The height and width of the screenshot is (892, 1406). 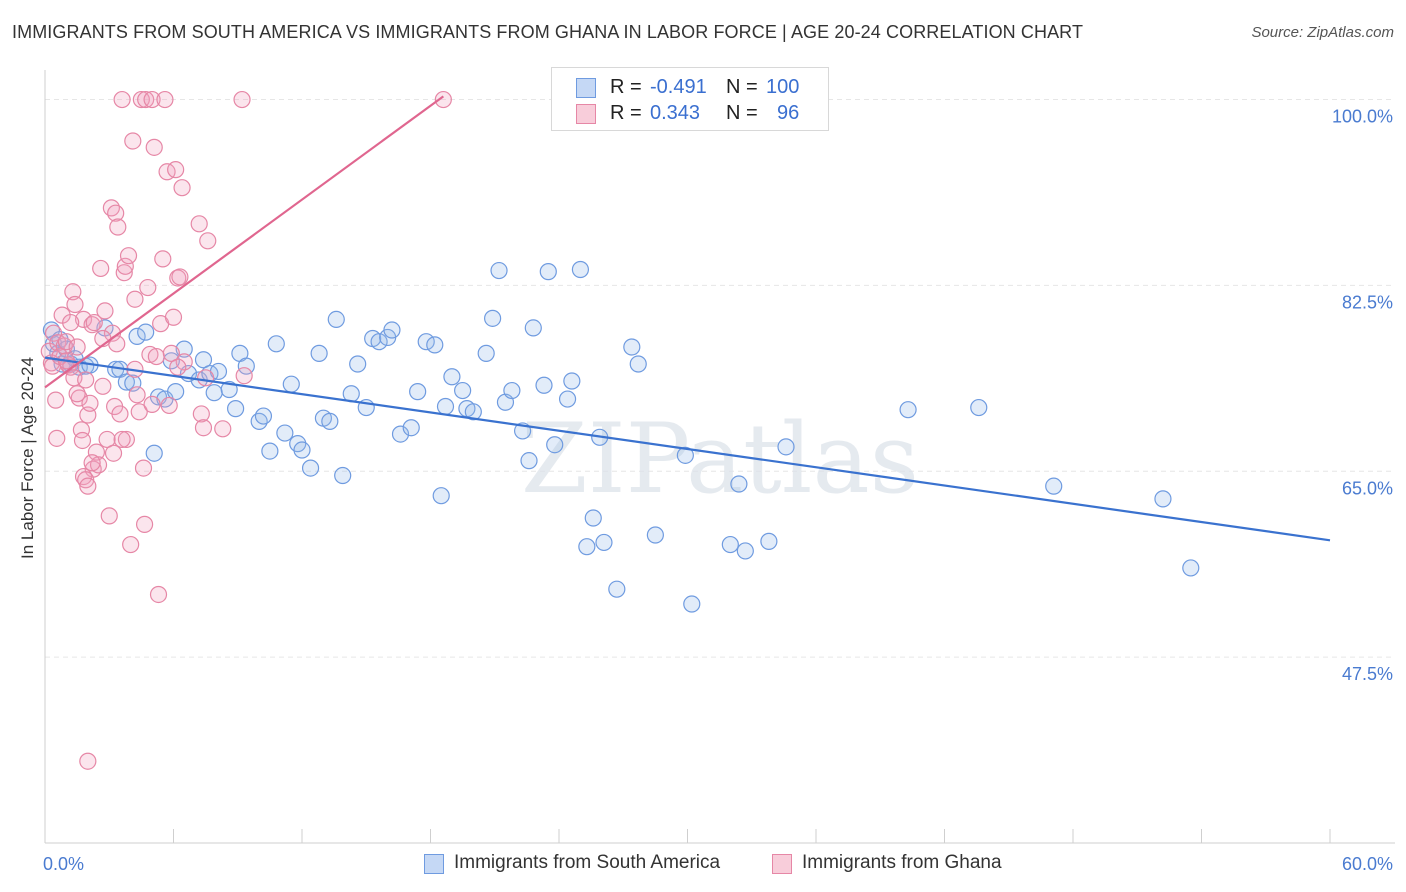 I want to click on x-tick-labels: 0.0% 60.0%, so click(x=718, y=864).